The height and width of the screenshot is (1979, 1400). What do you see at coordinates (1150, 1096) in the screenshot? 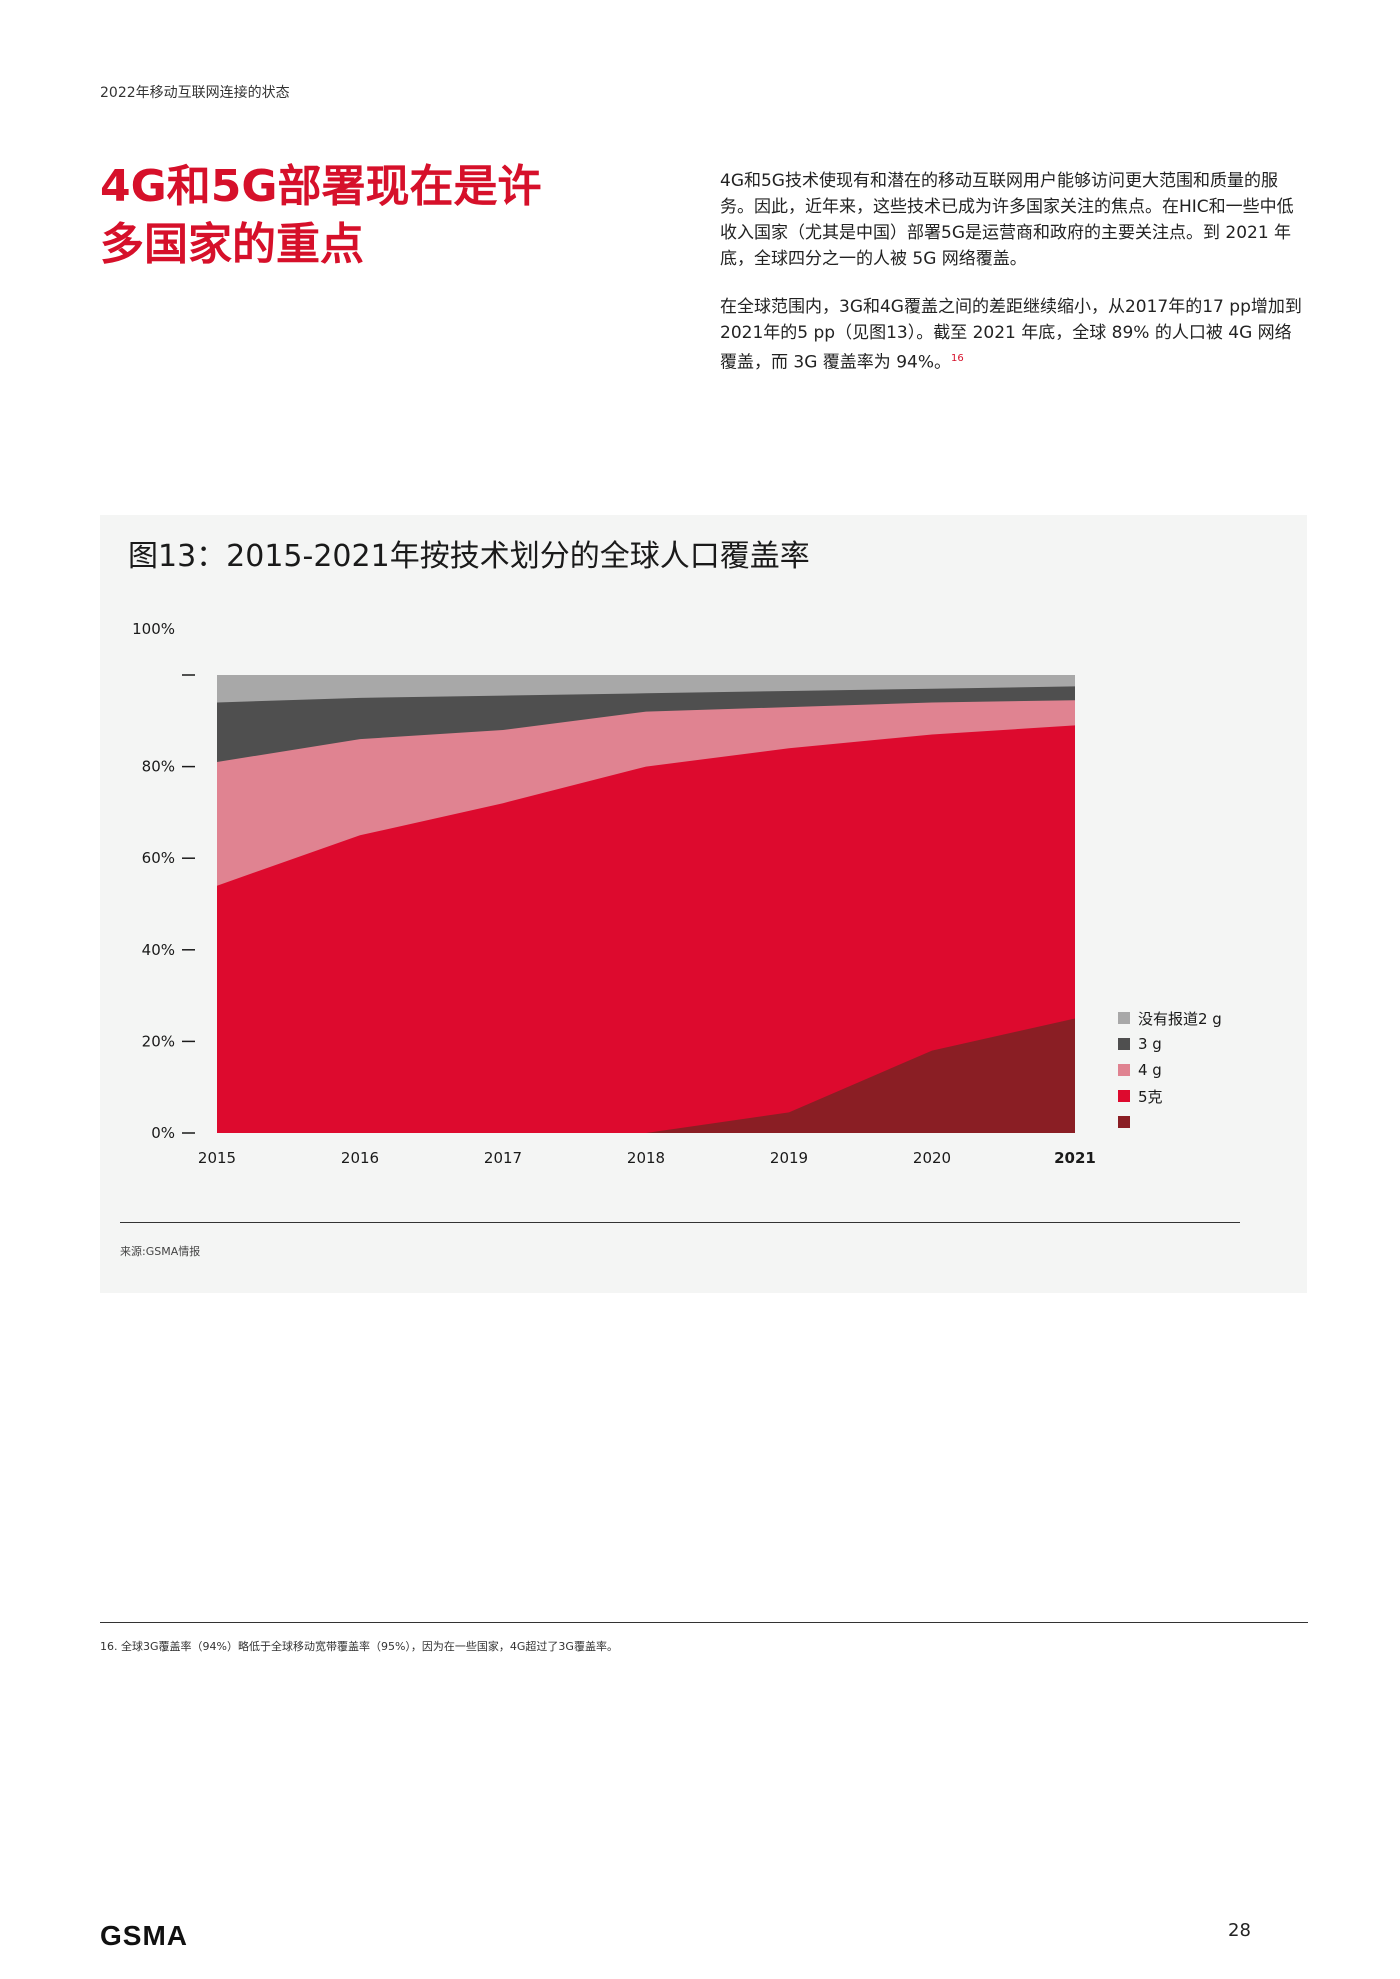
I see `legend-label: 5克` at bounding box center [1150, 1096].